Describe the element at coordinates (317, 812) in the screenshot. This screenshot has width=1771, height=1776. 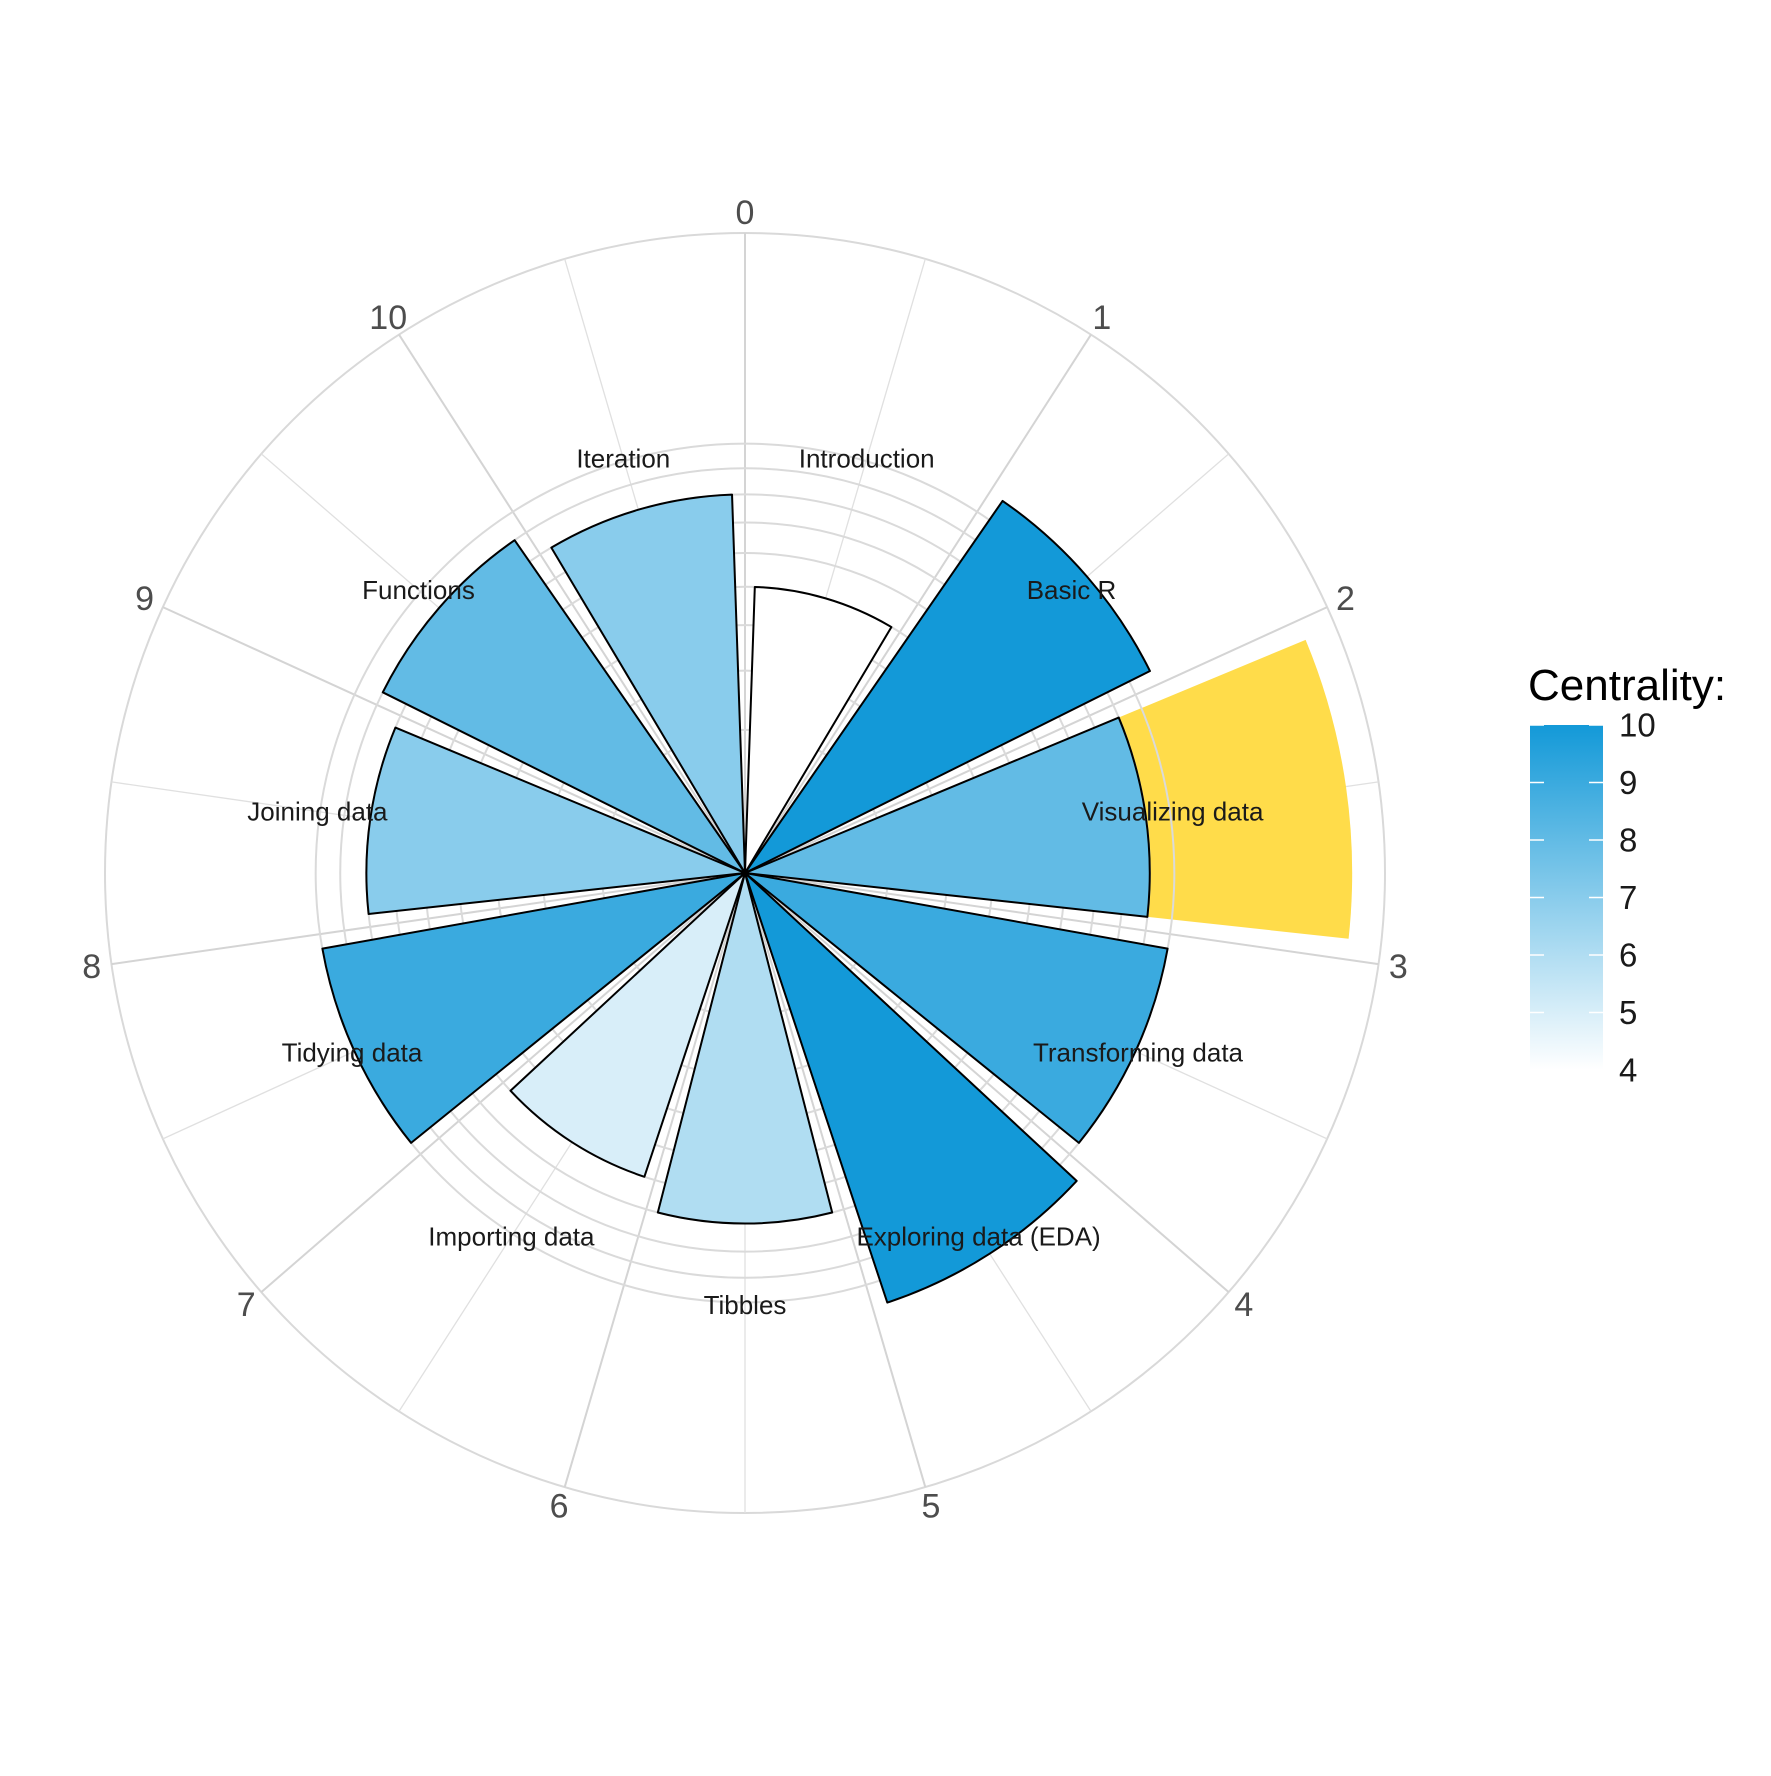
I see `category-label: Joining data` at that location.